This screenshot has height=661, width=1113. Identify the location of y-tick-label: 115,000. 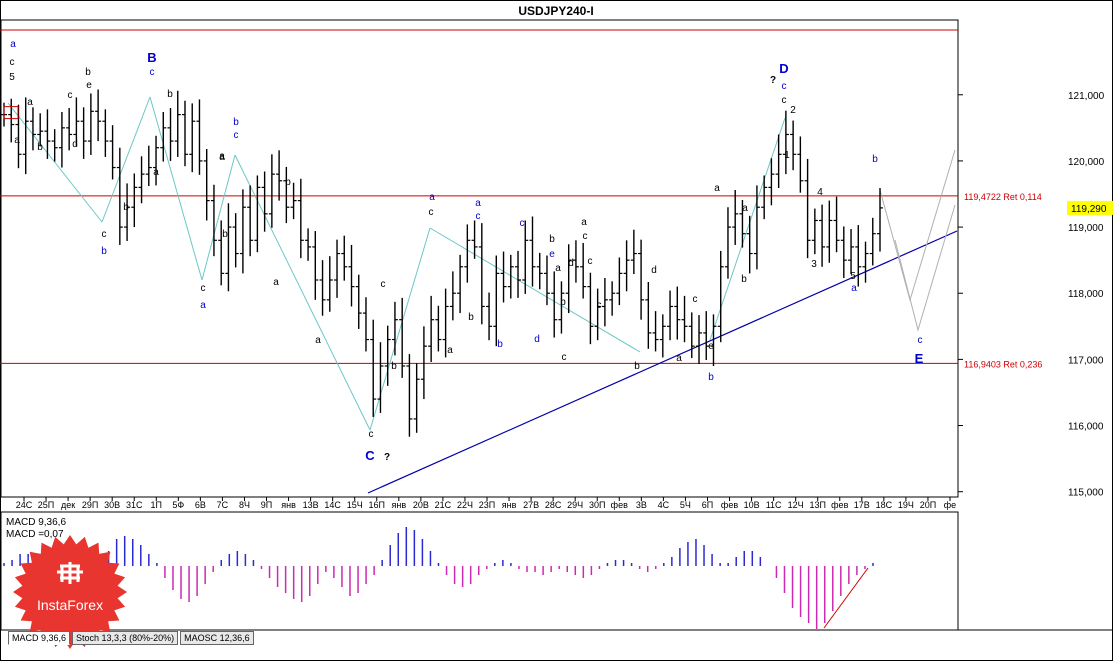
(1086, 493).